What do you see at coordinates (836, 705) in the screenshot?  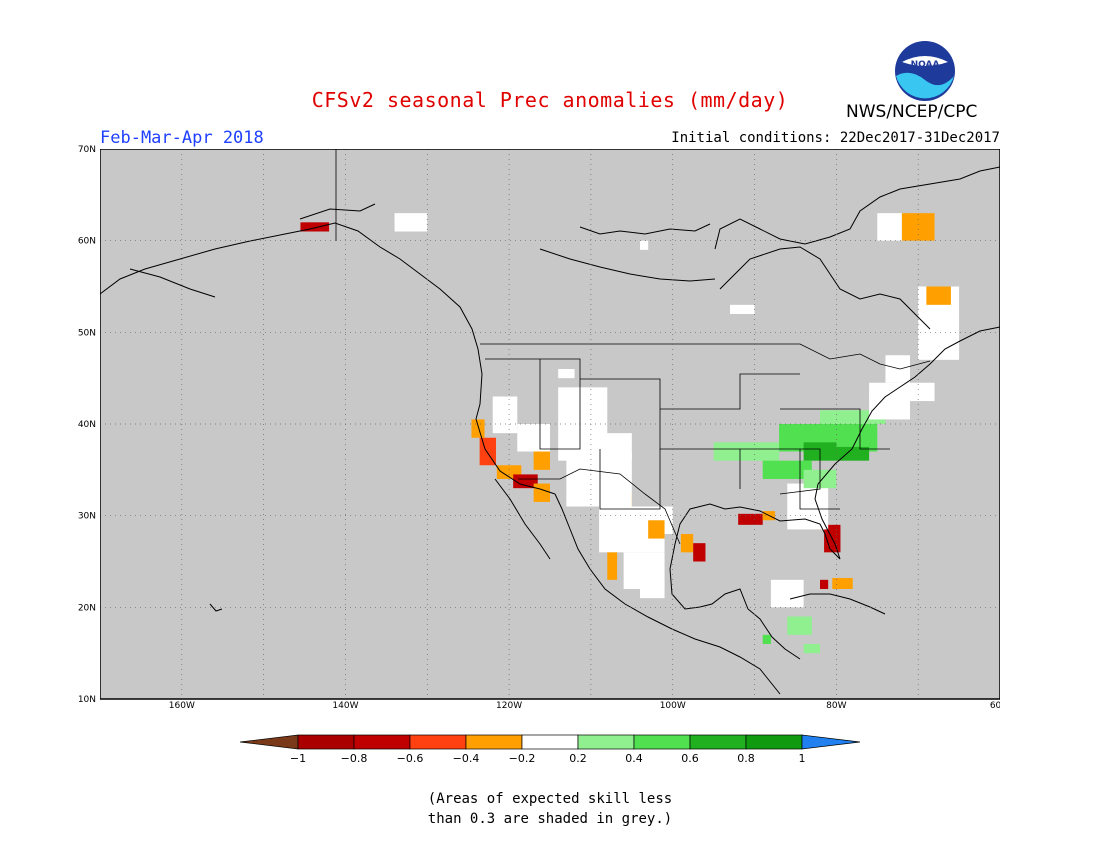 I see `lon-tick-label: 80W` at bounding box center [836, 705].